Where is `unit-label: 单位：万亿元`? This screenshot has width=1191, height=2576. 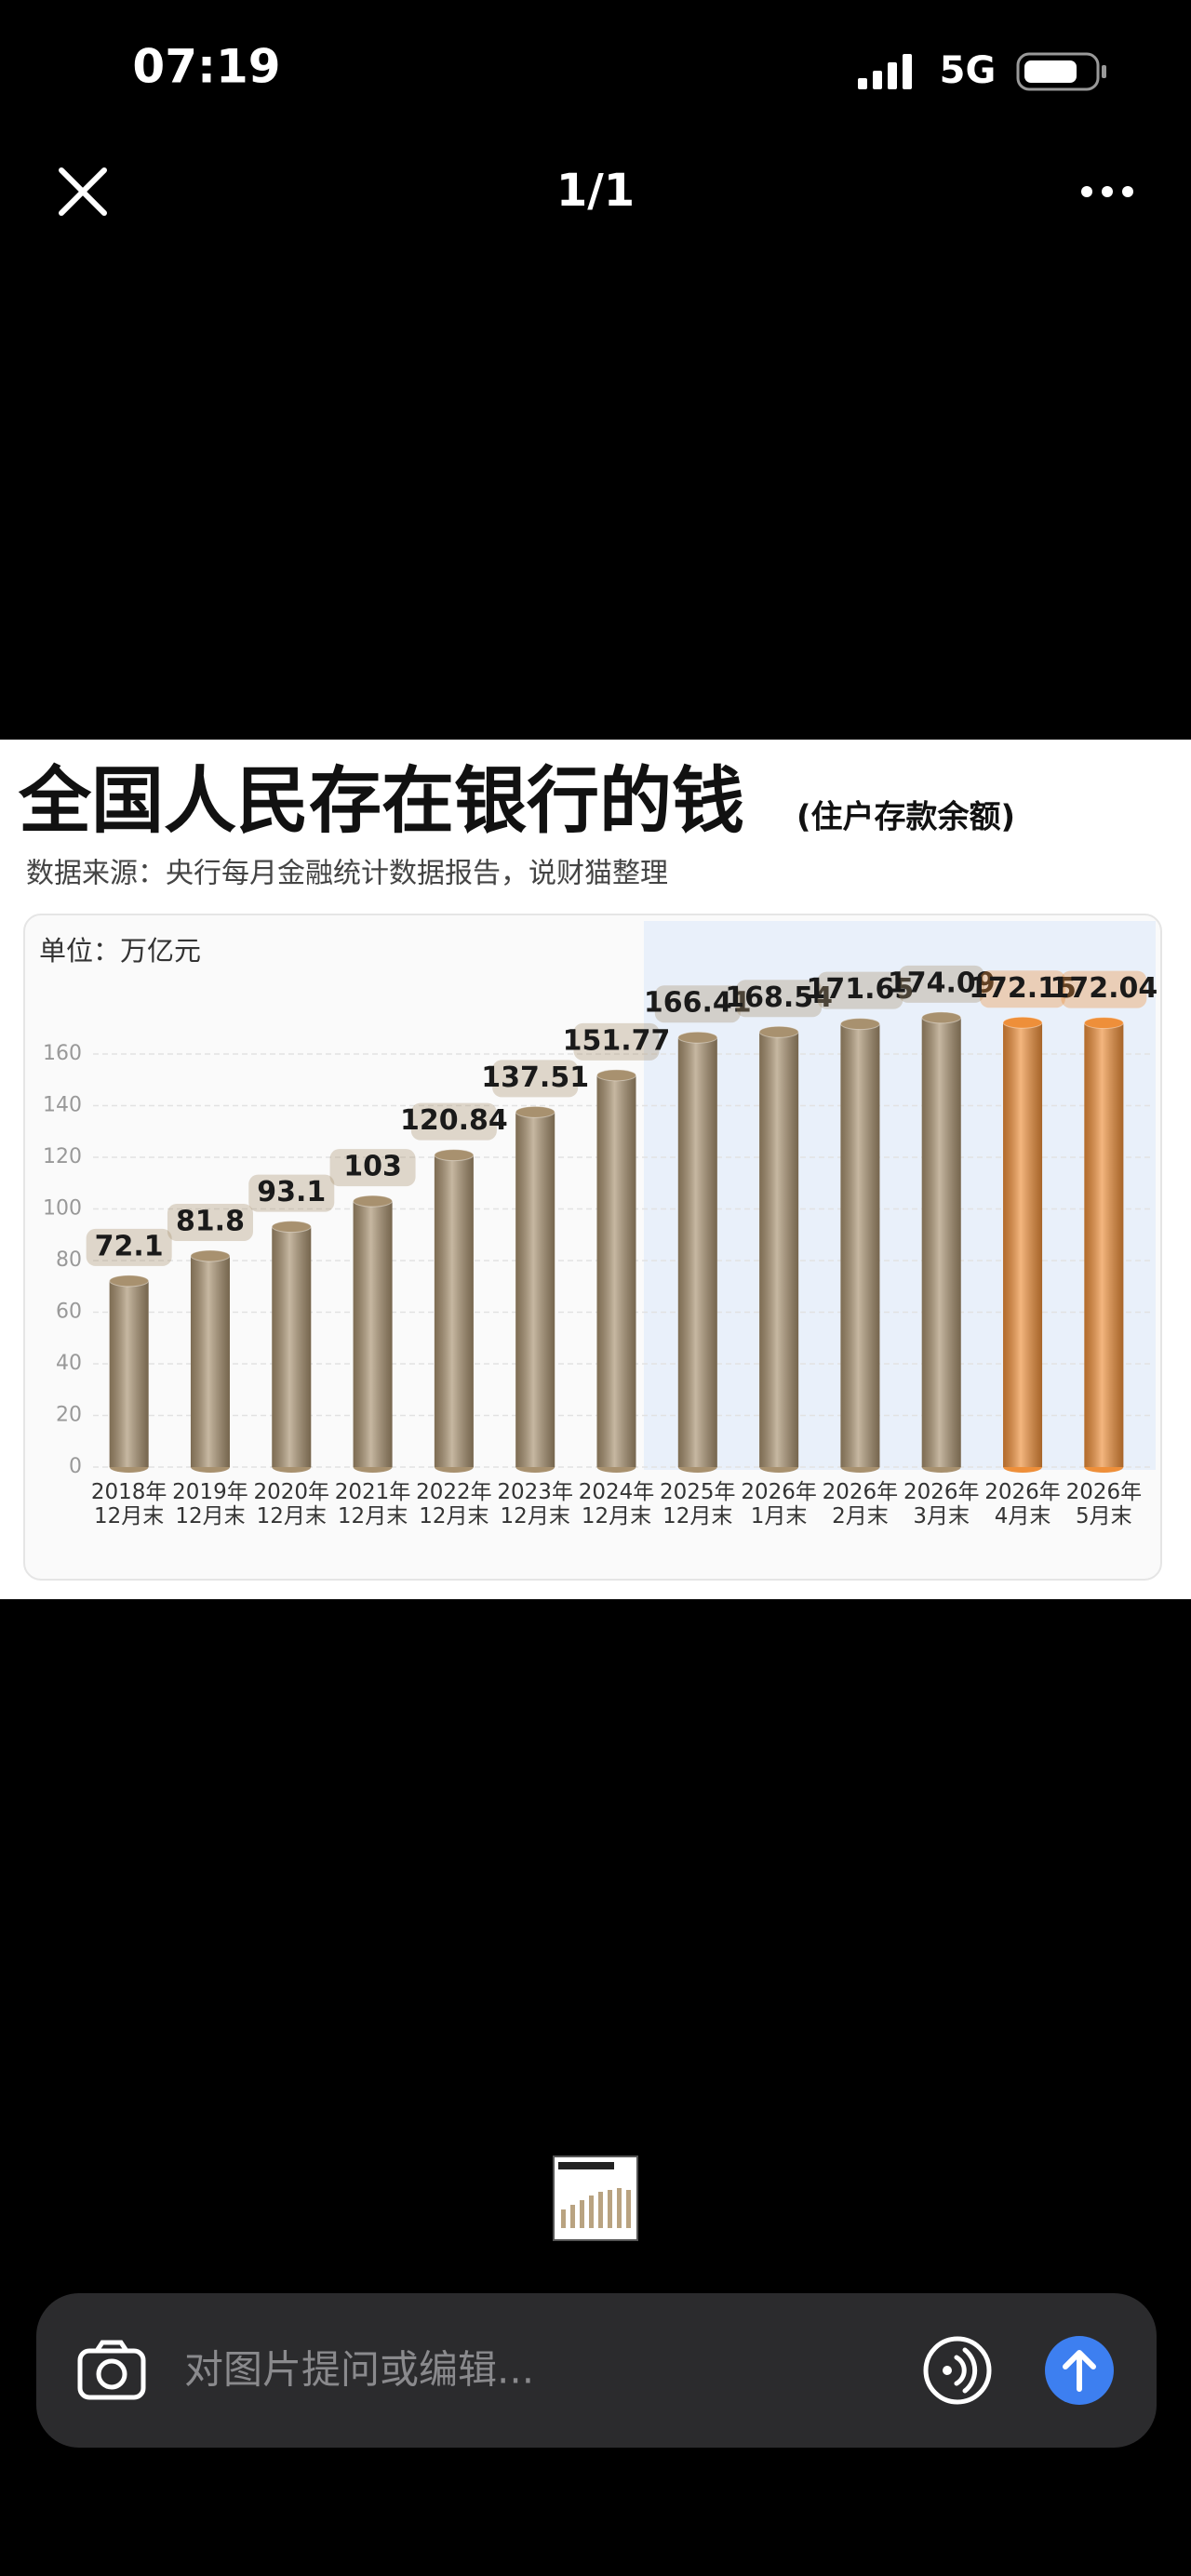 unit-label: 单位：万亿元 is located at coordinates (120, 951).